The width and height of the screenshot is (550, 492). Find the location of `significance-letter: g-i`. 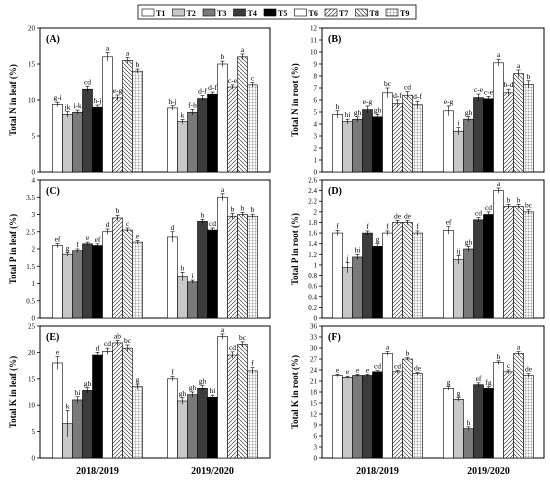

significance-letter: g-i is located at coordinates (57, 97).